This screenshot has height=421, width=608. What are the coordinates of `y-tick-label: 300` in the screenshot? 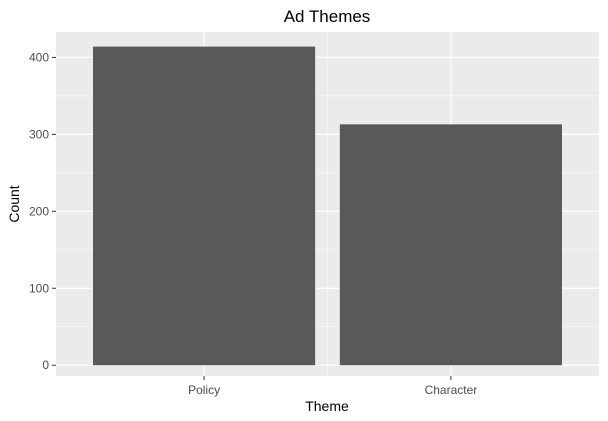 It's located at (39, 134).